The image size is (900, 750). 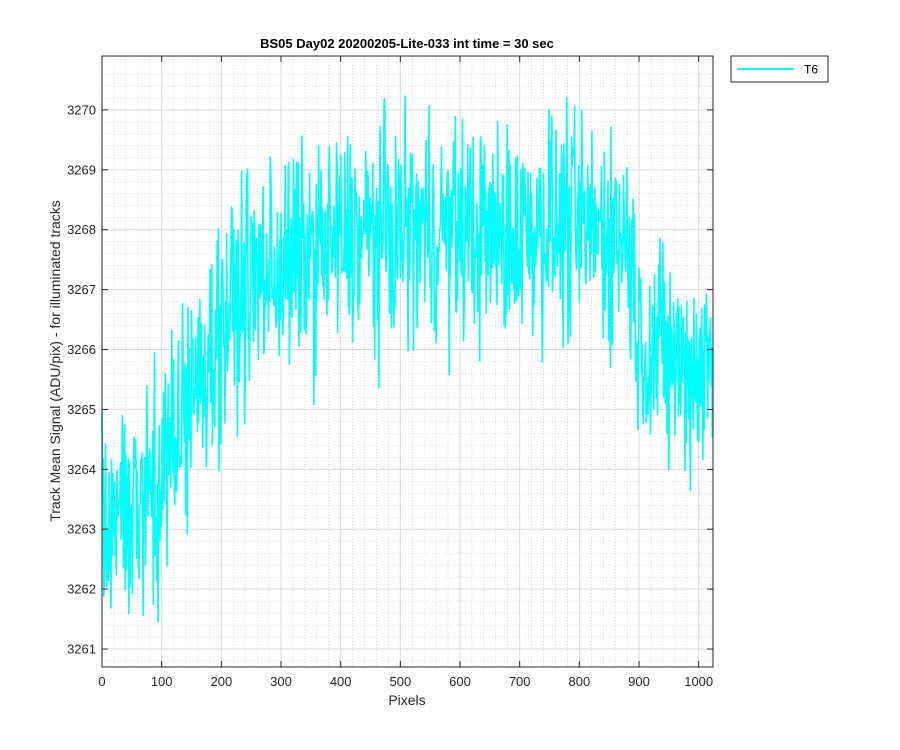 I want to click on x-tick-label: 1000, so click(x=698, y=681).